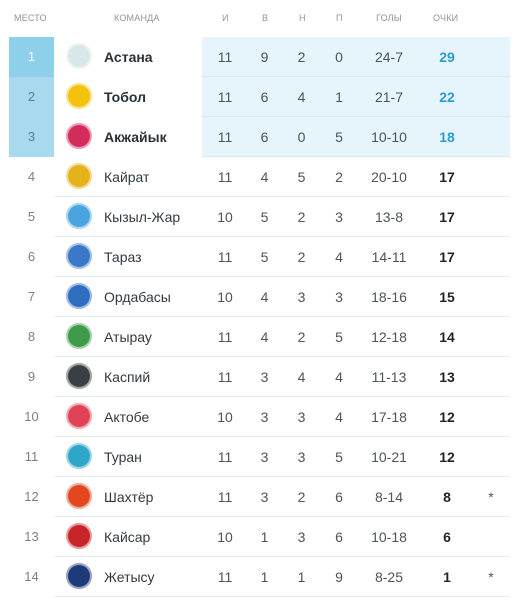 This screenshot has width=518, height=605. What do you see at coordinates (31, 176) in the screenshot?
I see `row-position: 4` at bounding box center [31, 176].